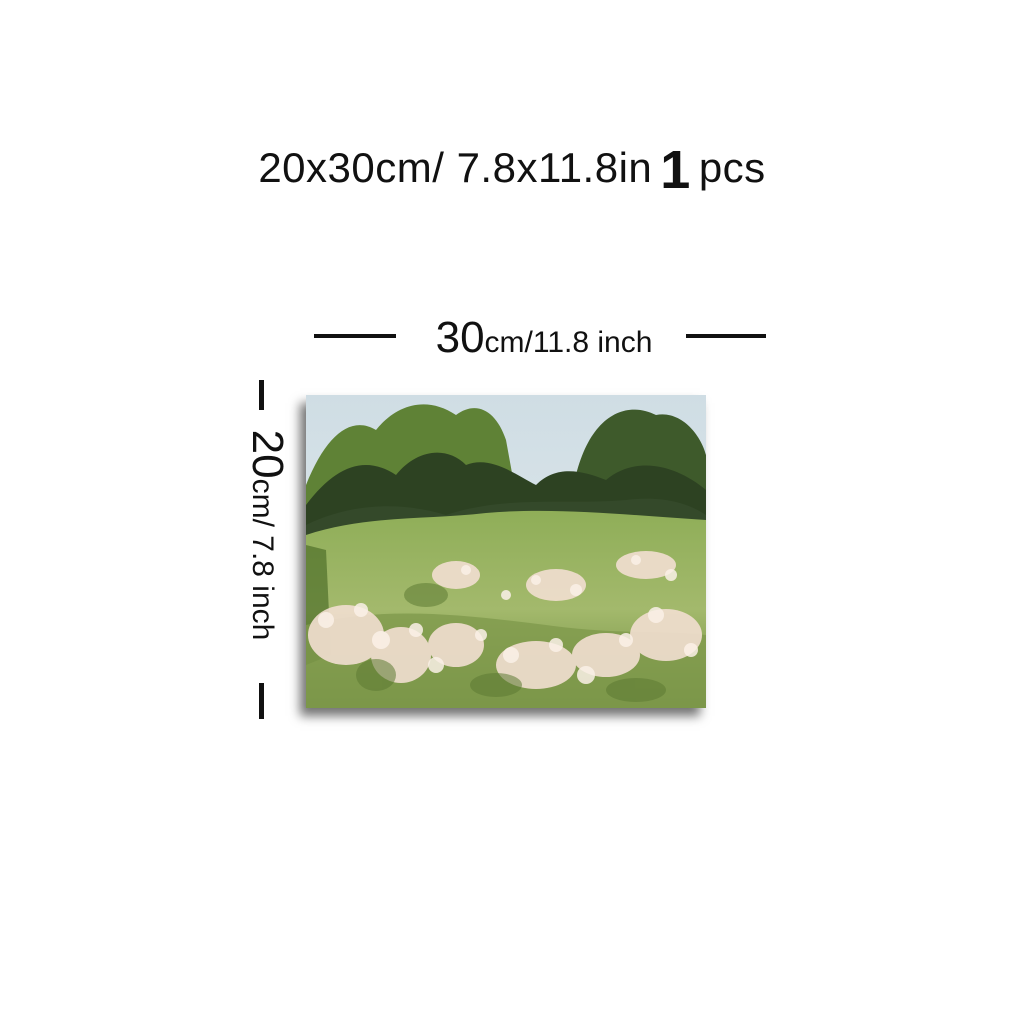 The image size is (1024, 1024). I want to click on canvas-print, so click(506, 551).